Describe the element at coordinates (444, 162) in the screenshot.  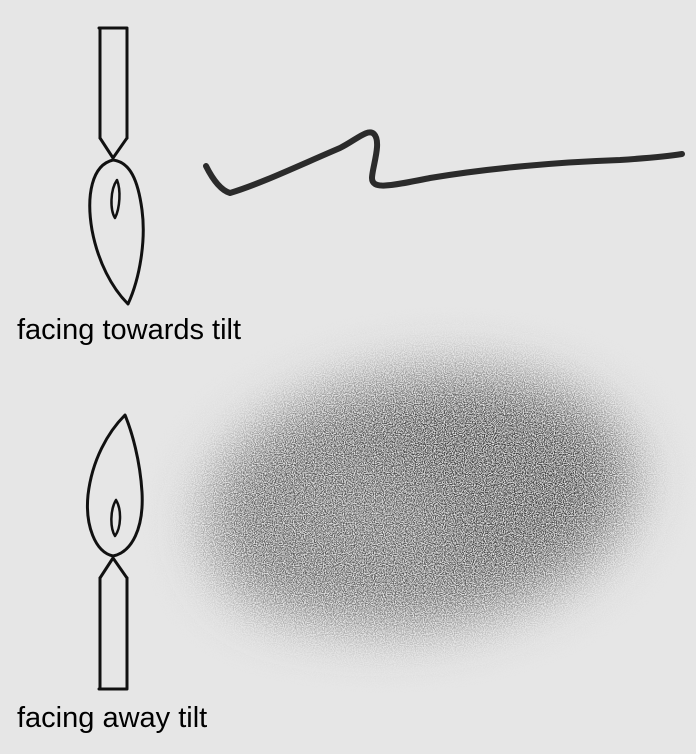
I see `tilt-stroke-line` at that location.